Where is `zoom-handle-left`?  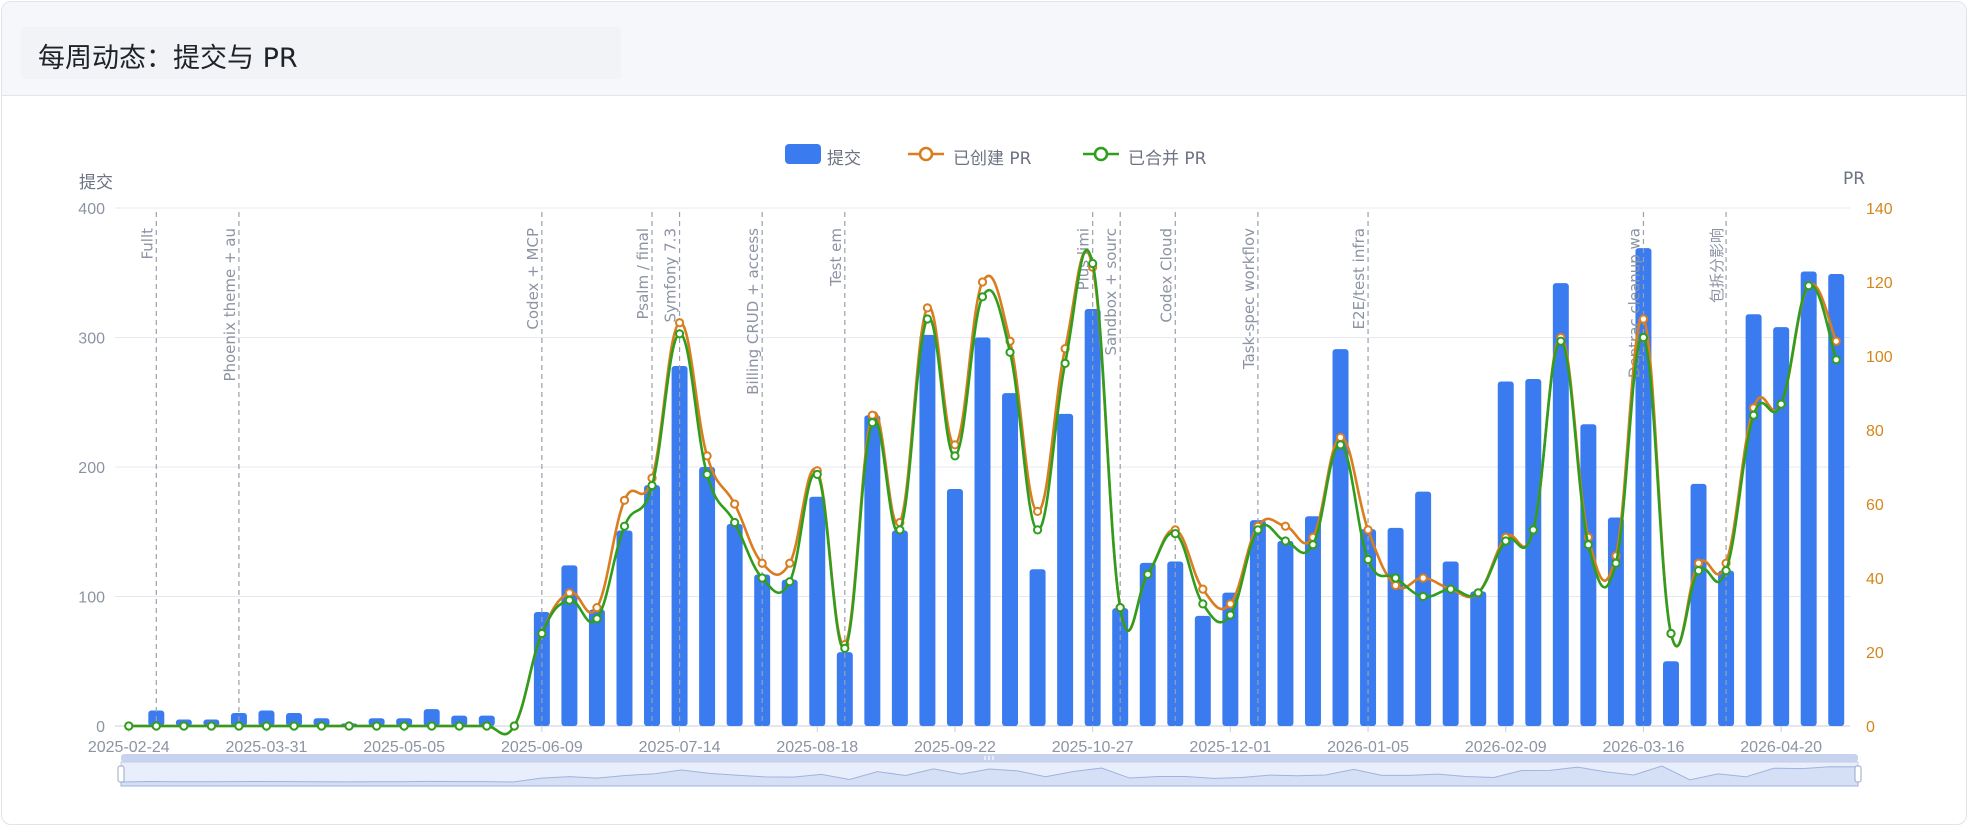
zoom-handle-left is located at coordinates (121, 774).